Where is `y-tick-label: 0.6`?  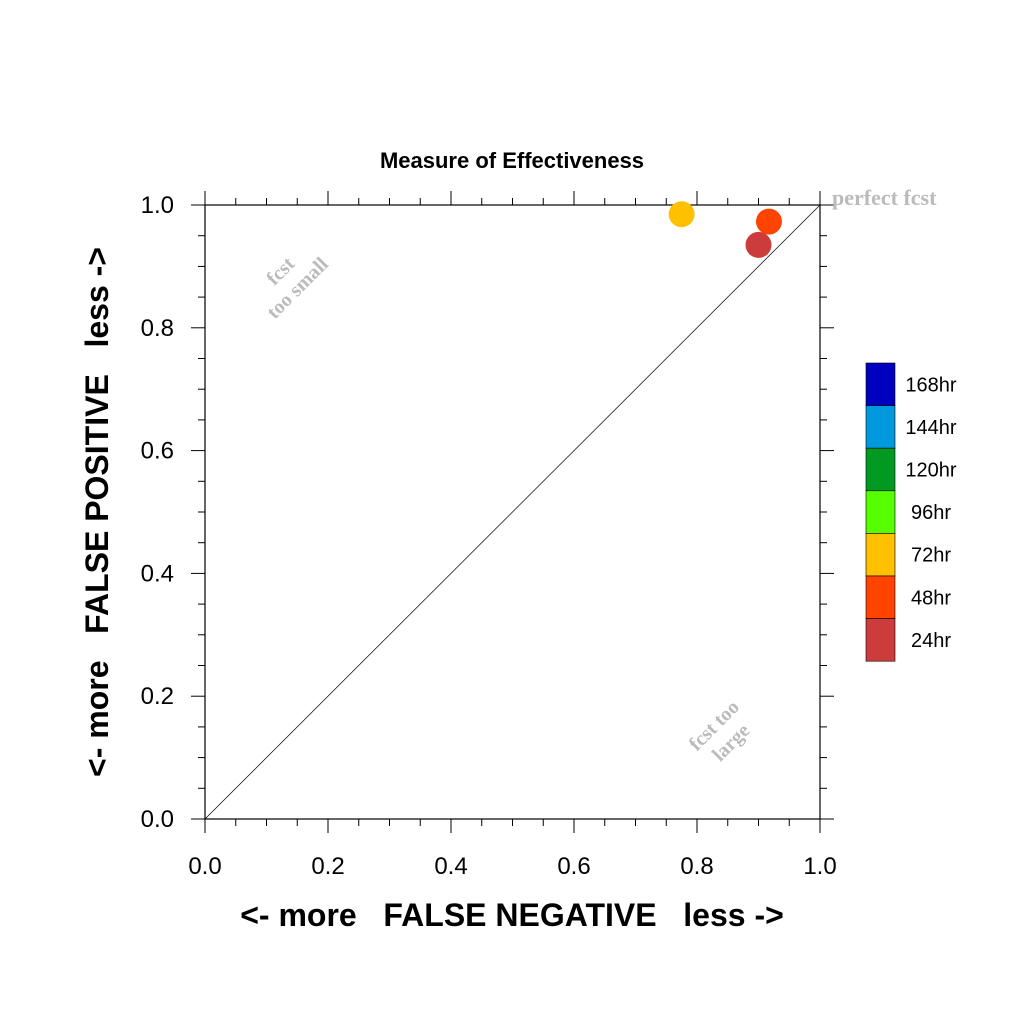 y-tick-label: 0.6 is located at coordinates (157, 451).